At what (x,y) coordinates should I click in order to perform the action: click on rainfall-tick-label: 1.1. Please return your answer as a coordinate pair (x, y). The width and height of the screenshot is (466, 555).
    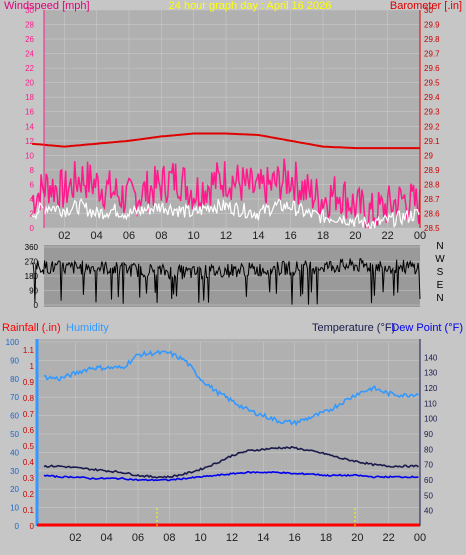
    Looking at the image, I should click on (29, 350).